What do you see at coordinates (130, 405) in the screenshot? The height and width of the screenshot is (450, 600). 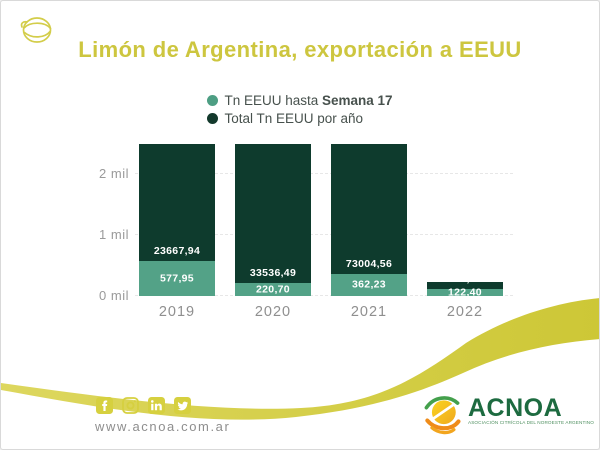 I see `instagram-icon` at bounding box center [130, 405].